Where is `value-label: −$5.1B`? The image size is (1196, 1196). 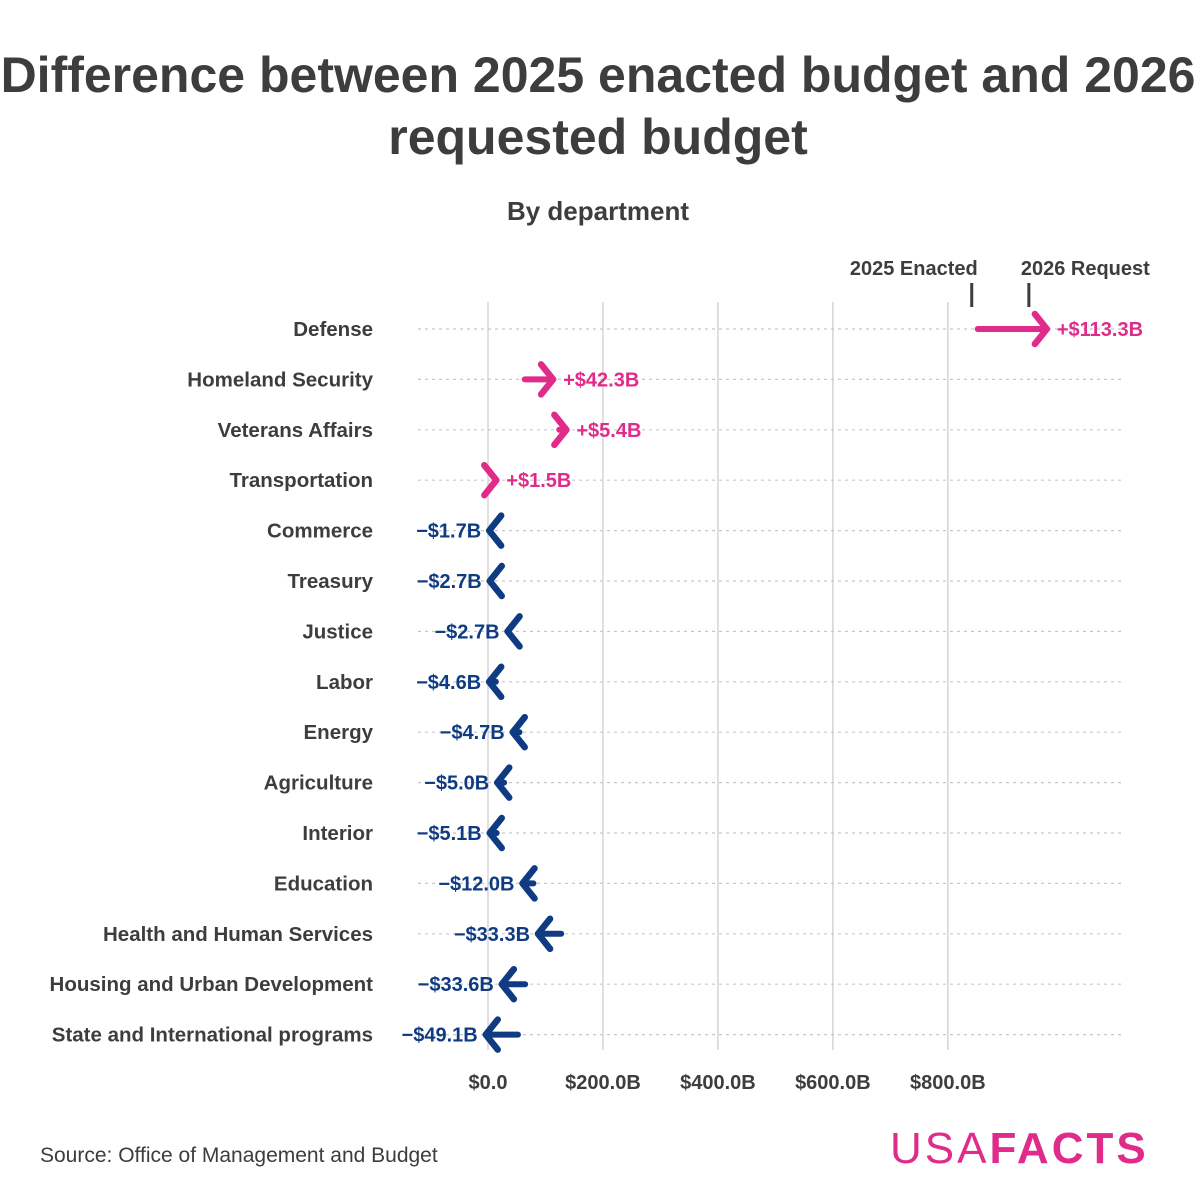 value-label: −$5.1B is located at coordinates (449, 834).